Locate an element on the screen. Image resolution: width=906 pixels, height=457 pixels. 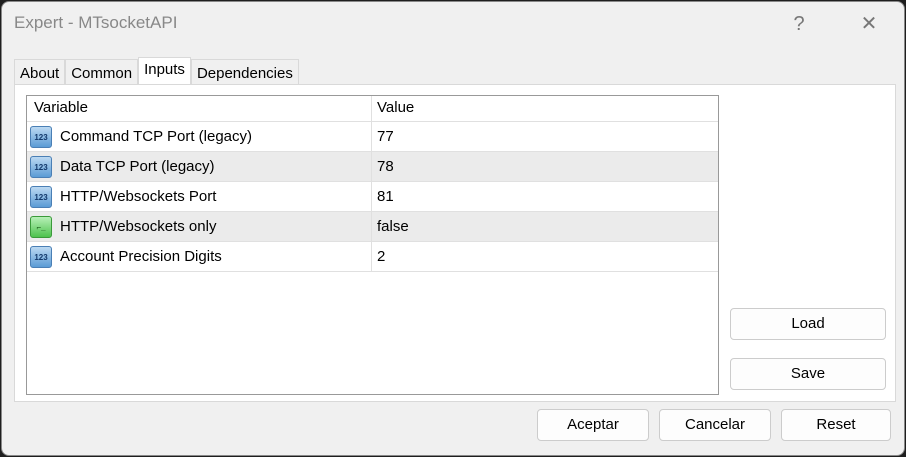
tab-bar: About Common Inputs Dependencies is located at coordinates (156, 71).